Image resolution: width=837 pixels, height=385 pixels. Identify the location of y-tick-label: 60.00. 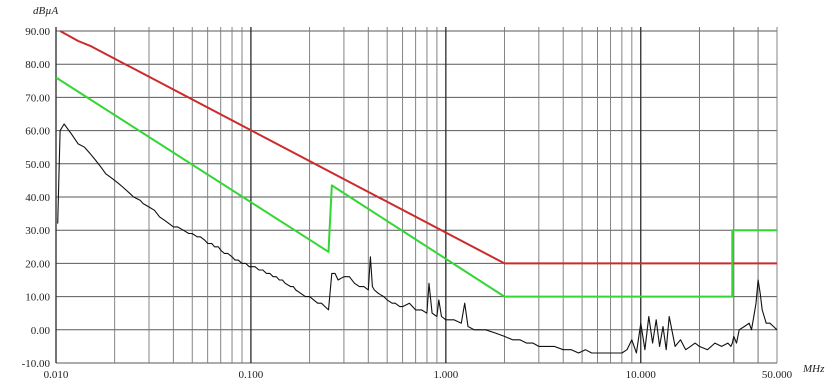
(37, 132).